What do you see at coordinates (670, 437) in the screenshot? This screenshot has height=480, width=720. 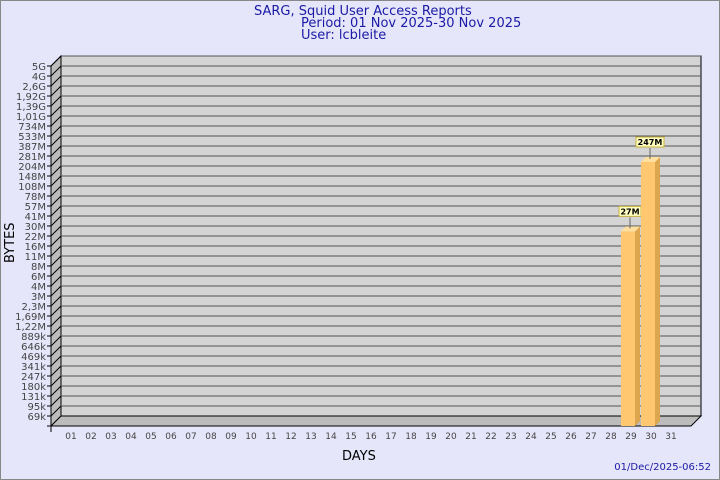 I see `x-tick-label: 31` at bounding box center [670, 437].